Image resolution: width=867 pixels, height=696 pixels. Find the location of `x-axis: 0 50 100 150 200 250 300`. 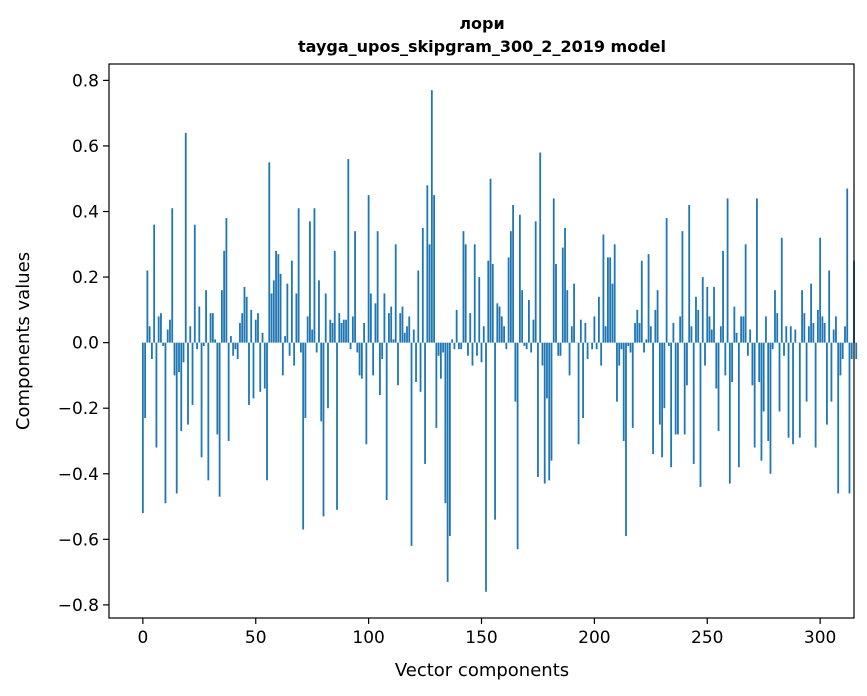

x-axis: 0 50 100 150 200 250 300 is located at coordinates (486, 633).